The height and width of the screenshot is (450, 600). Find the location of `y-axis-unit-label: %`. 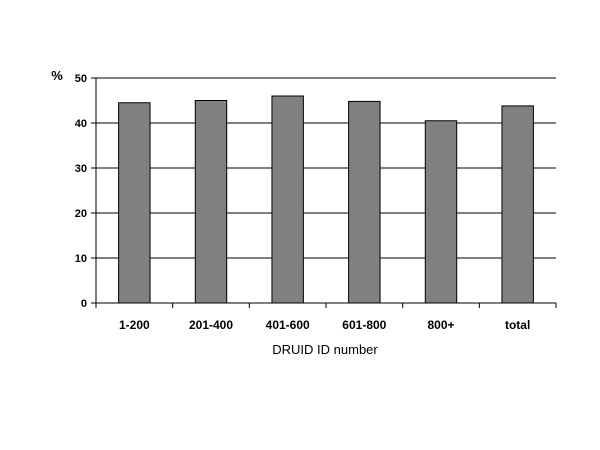

y-axis-unit-label: % is located at coordinates (57, 75).